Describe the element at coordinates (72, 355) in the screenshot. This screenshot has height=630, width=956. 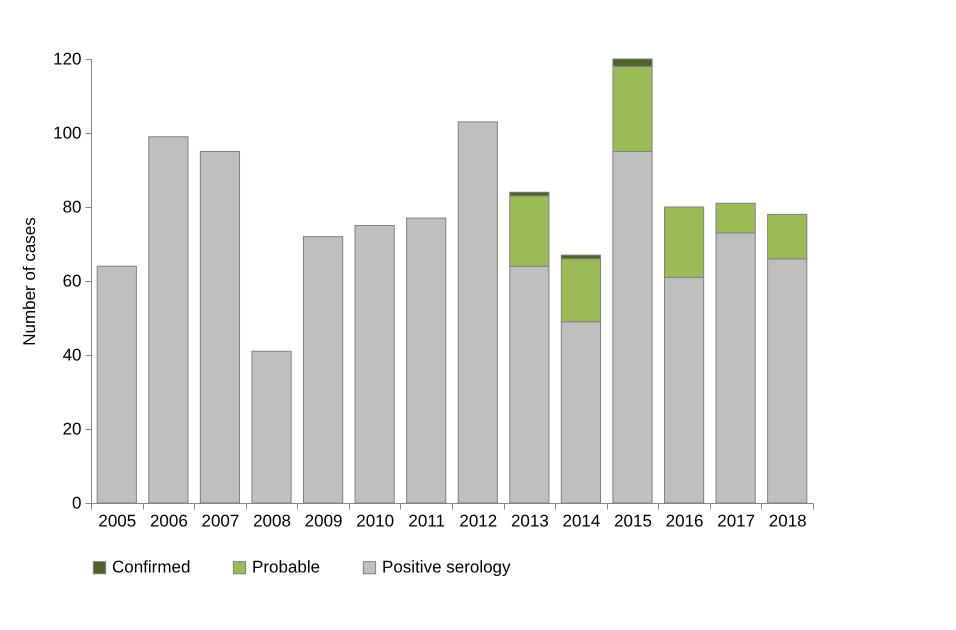
I see `y-tick-label: 40` at that location.